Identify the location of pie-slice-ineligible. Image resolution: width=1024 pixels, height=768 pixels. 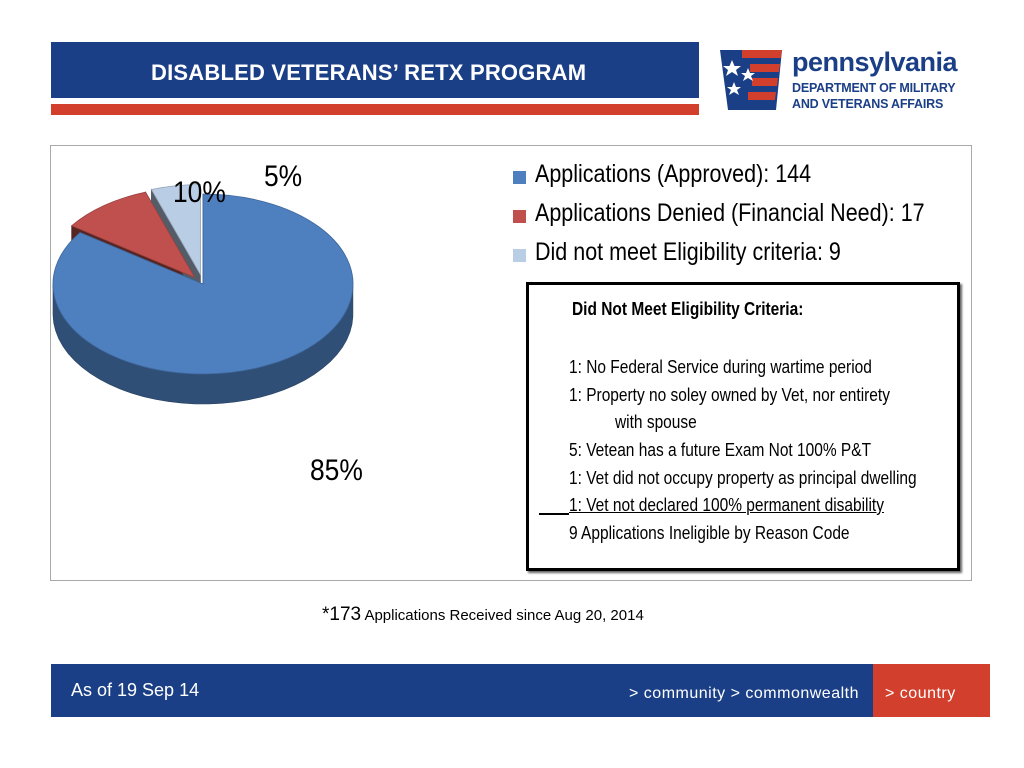
(175, 230).